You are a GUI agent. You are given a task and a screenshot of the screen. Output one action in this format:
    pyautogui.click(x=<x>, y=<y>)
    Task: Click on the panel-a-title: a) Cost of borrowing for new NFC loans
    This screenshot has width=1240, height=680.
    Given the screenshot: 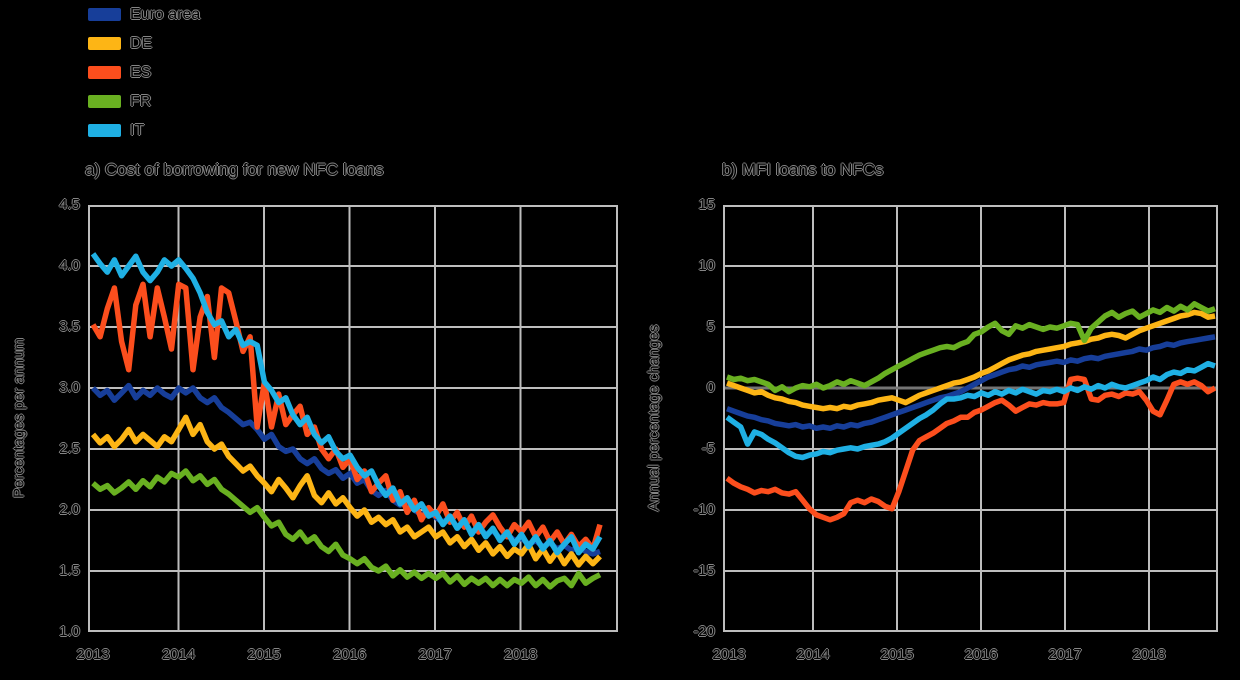 What is the action you would take?
    pyautogui.click(x=234, y=169)
    